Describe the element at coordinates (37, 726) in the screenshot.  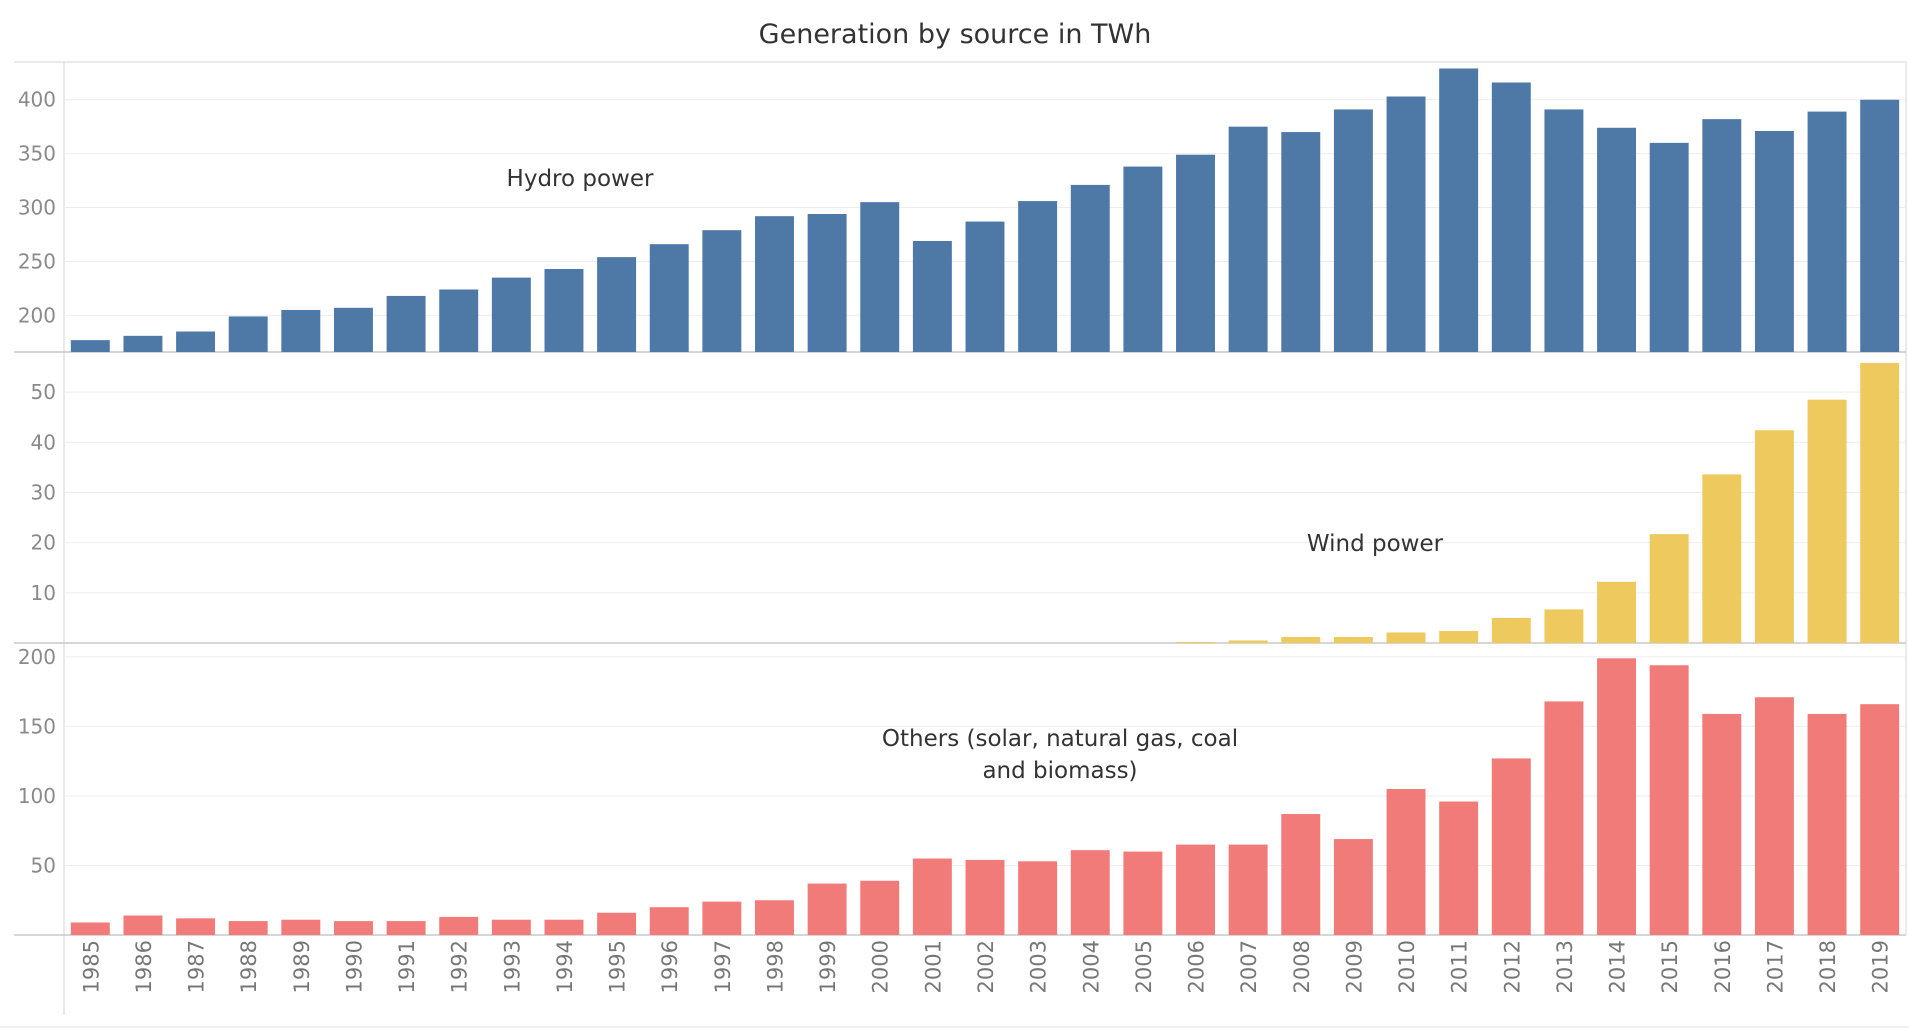
I see `y-tick-label-others: 150` at that location.